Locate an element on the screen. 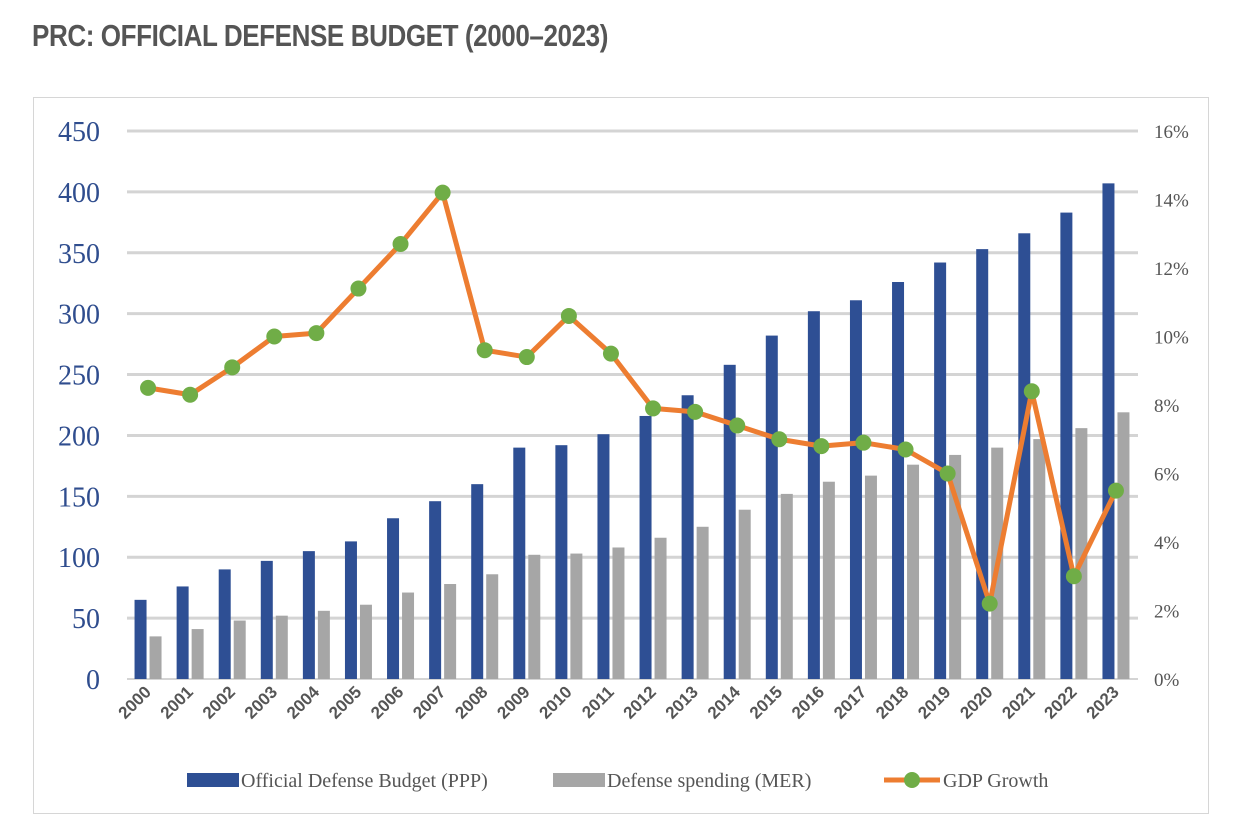 The image size is (1244, 836). left-axis: 0 50 100 150 200 250 300 350 400 450 is located at coordinates (79, 406).